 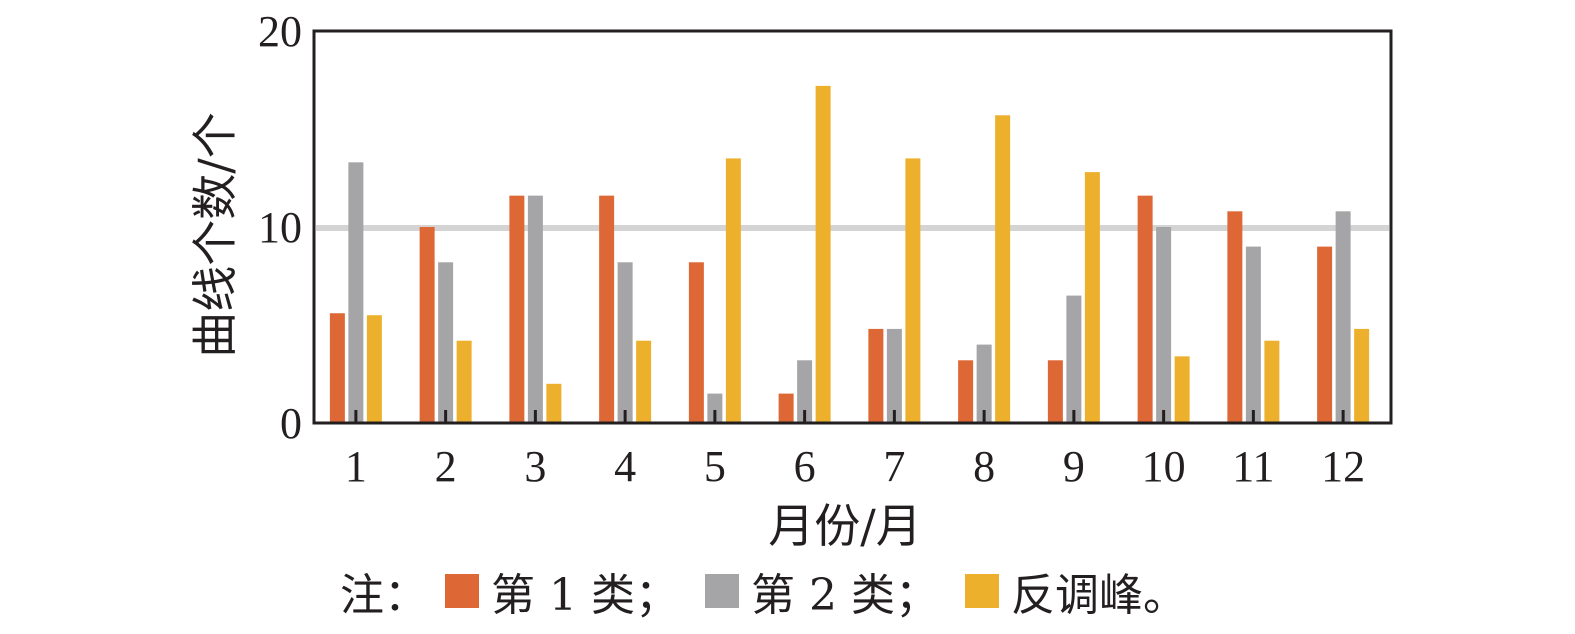 I want to click on y-axis-ticks: 0 10 20, so click(x=280, y=227).